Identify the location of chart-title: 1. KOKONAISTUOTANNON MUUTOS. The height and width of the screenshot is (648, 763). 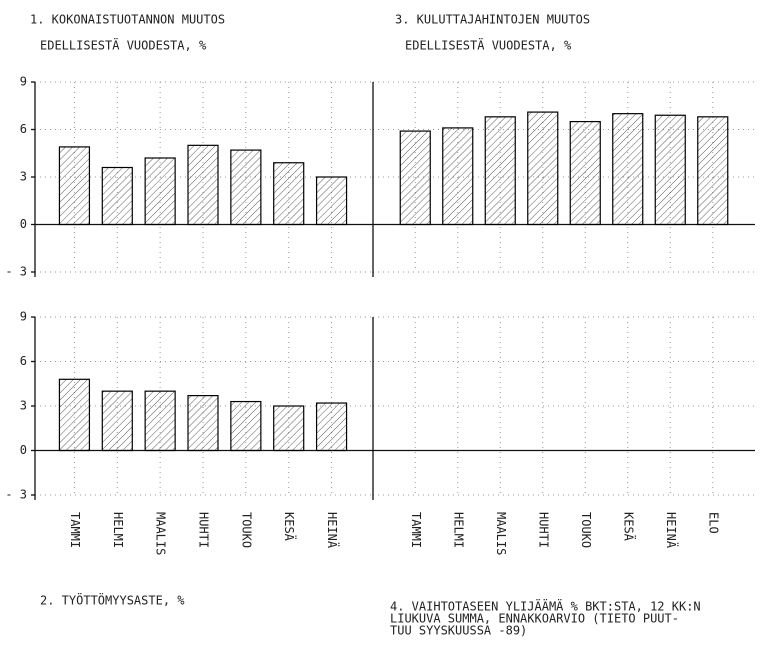
(127, 20).